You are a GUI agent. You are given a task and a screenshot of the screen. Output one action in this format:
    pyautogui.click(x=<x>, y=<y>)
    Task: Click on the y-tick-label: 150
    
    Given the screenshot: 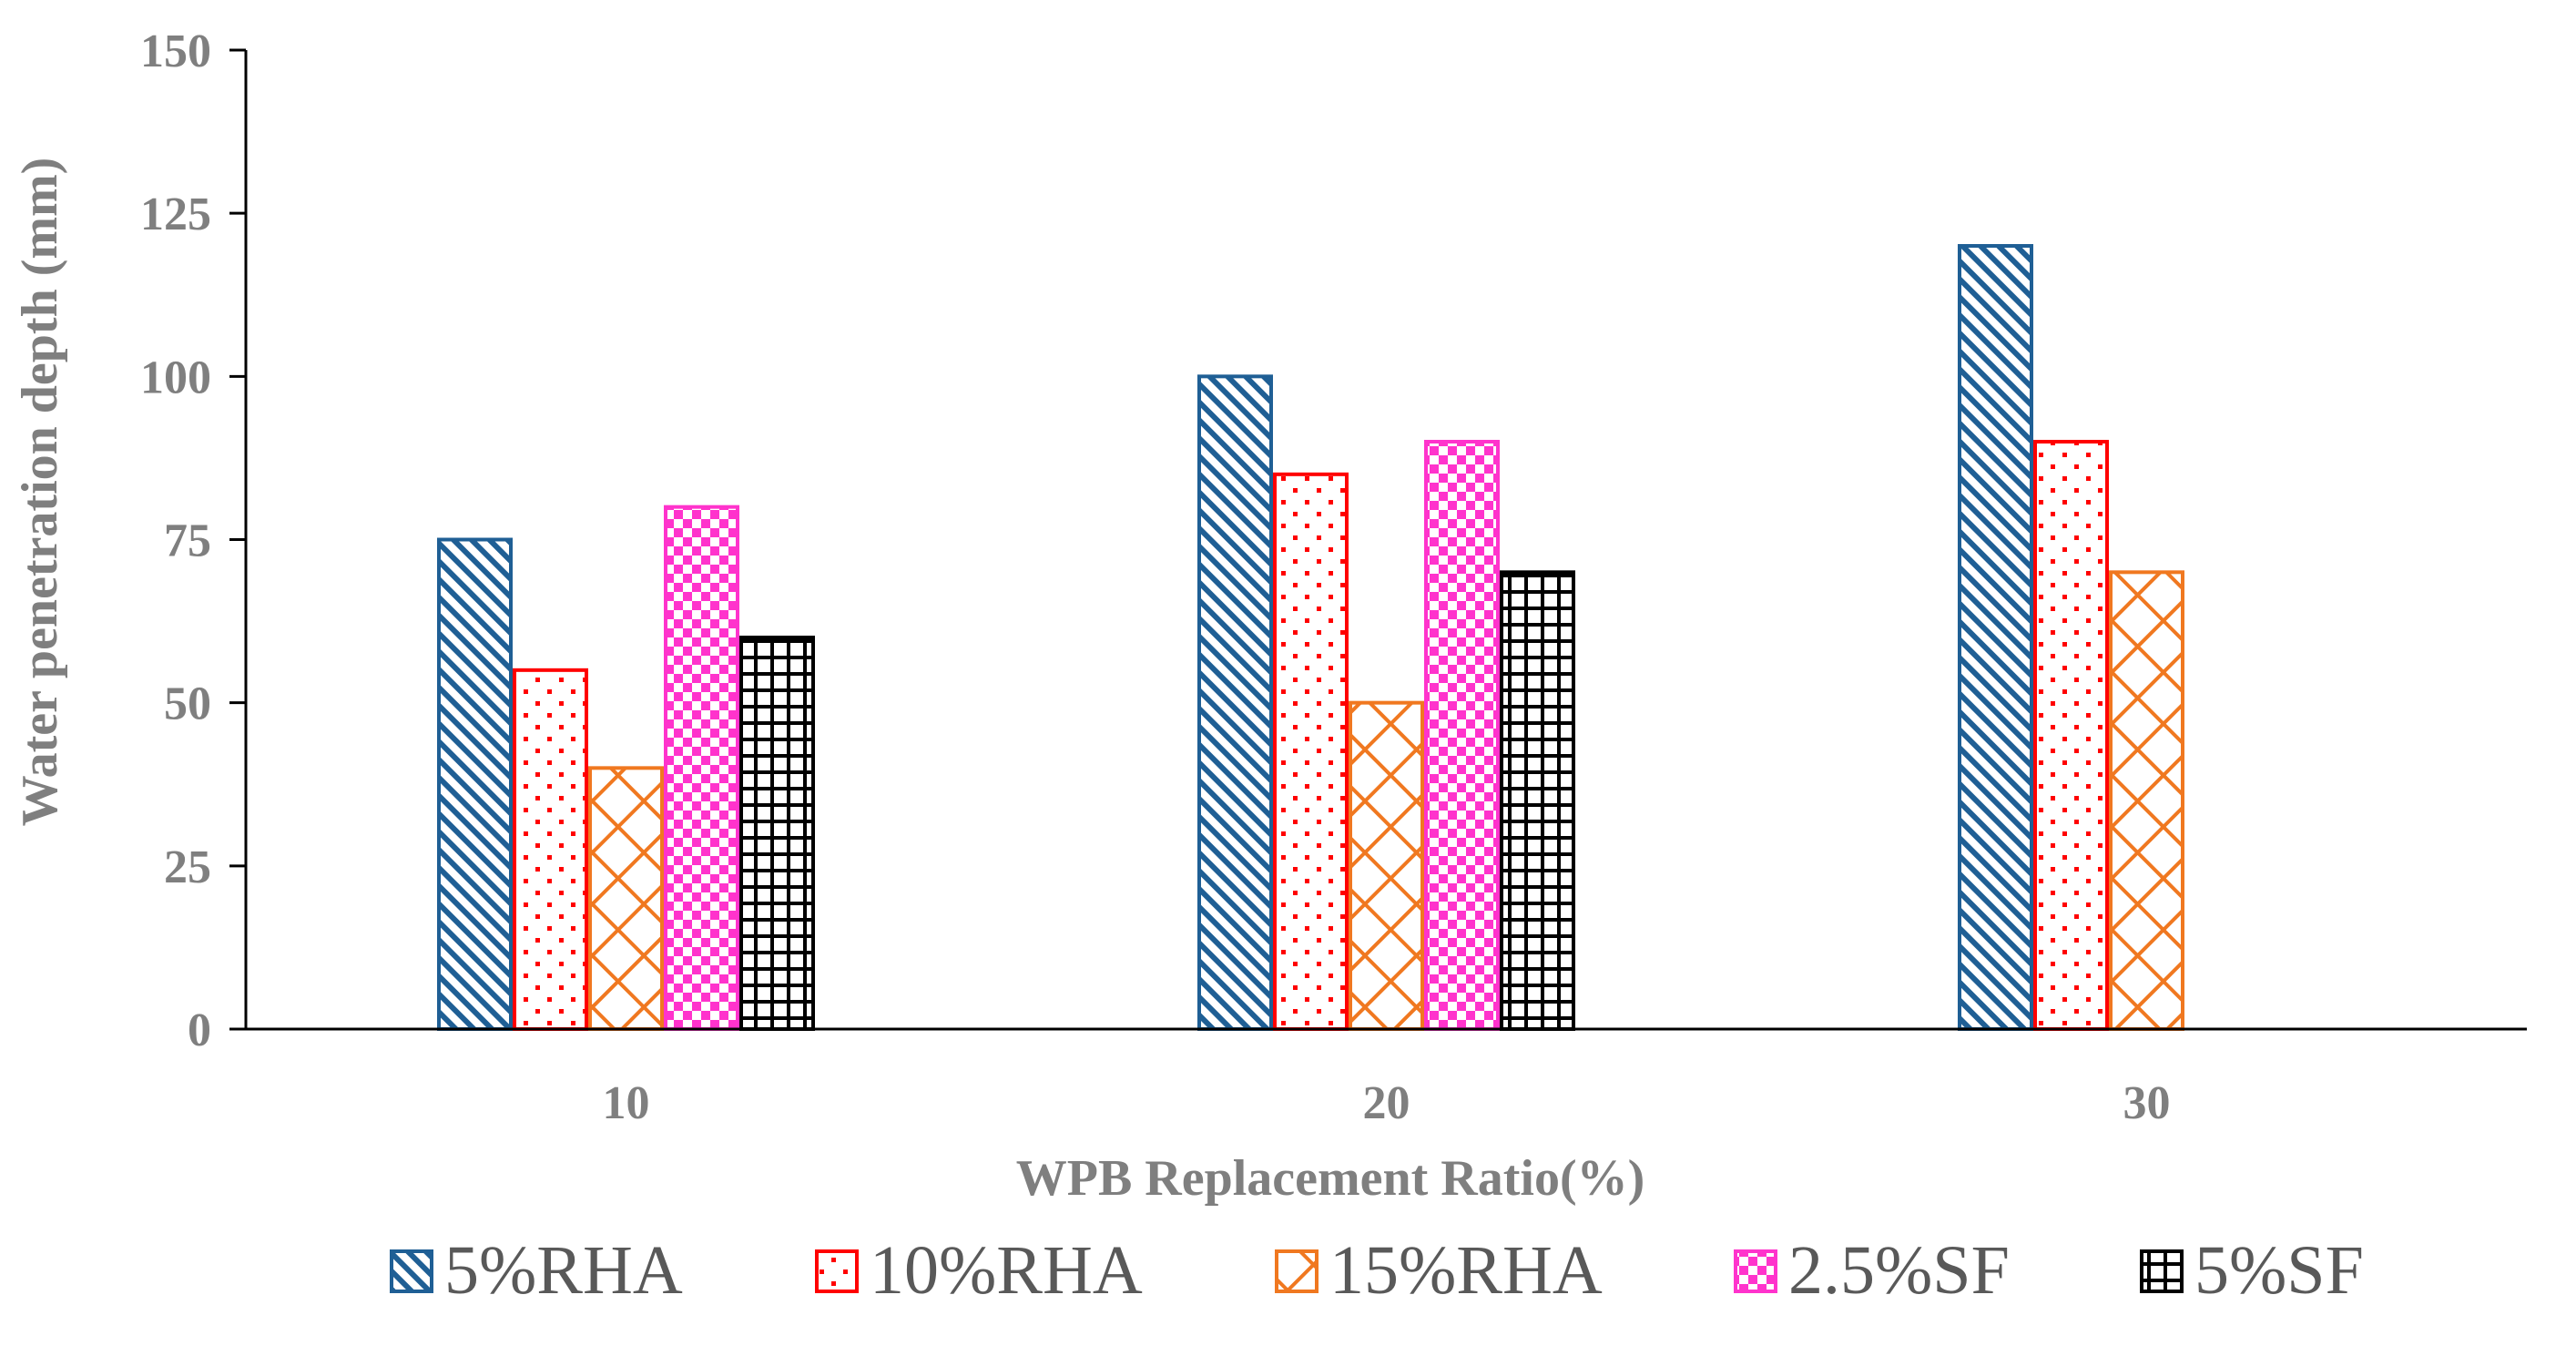 What is the action you would take?
    pyautogui.click(x=175, y=51)
    